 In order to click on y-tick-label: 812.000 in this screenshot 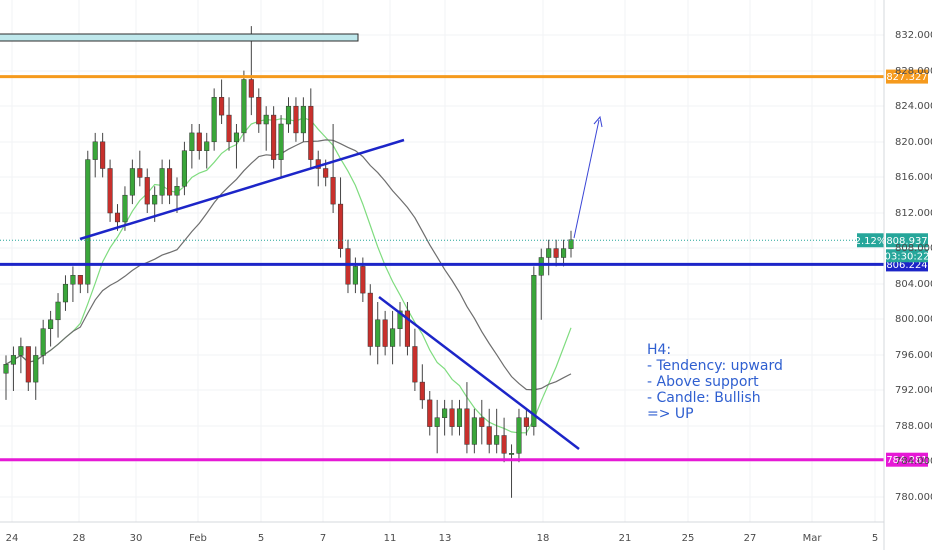, I will do `click(913, 213)`.